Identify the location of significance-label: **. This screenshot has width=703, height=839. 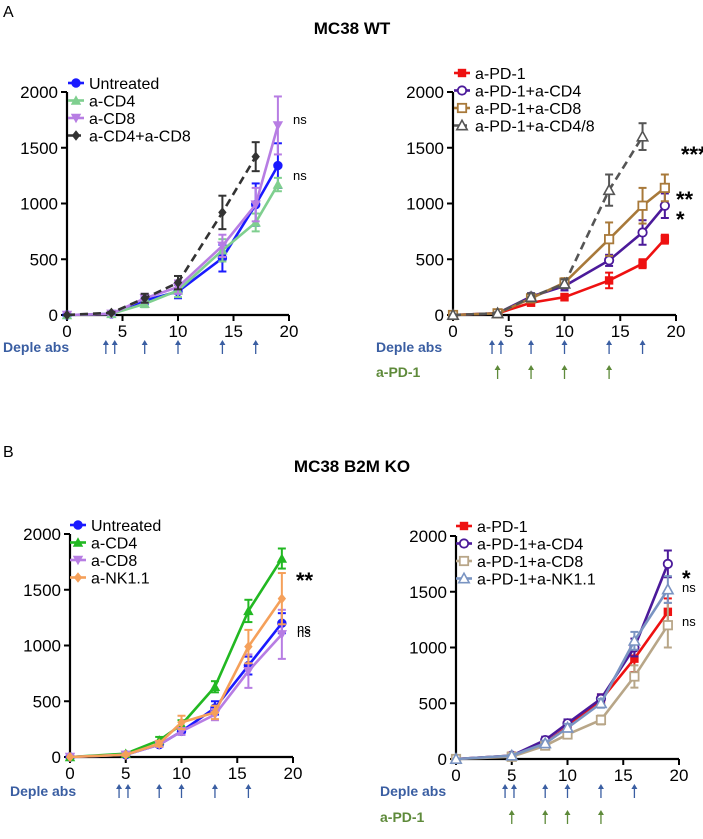
(305, 580).